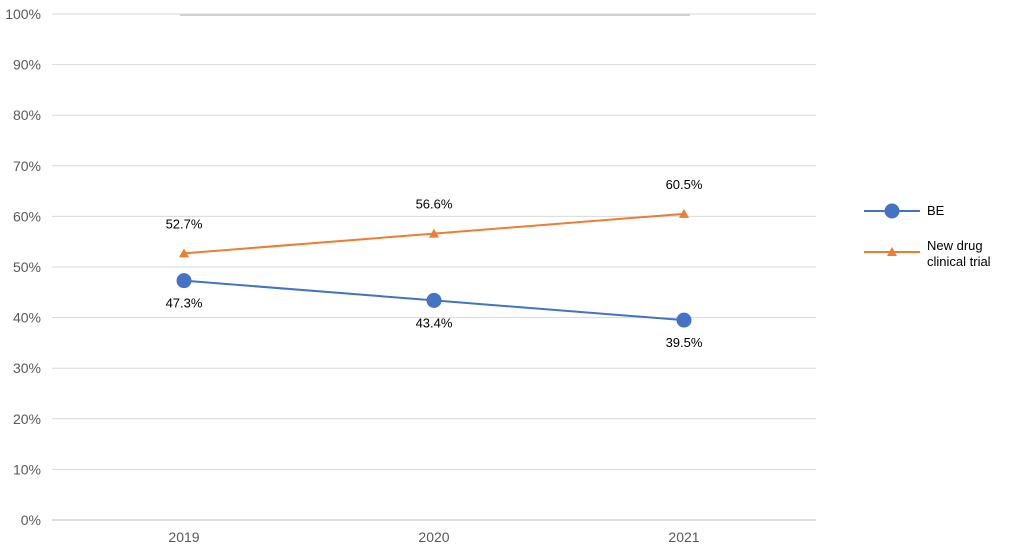 The image size is (1024, 554). Describe the element at coordinates (434, 322) in the screenshot. I see `data-label: 43.4%` at that location.